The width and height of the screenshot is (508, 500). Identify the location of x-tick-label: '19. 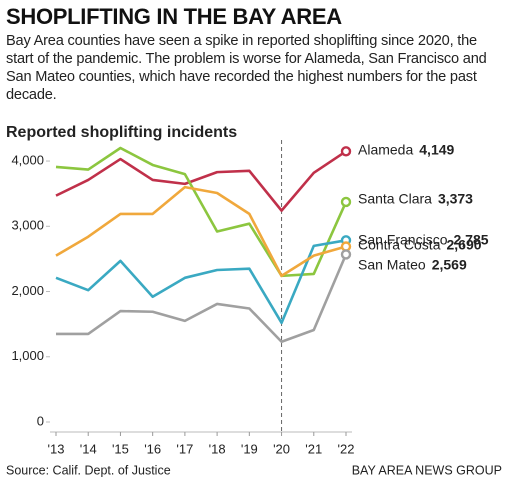
(249, 448).